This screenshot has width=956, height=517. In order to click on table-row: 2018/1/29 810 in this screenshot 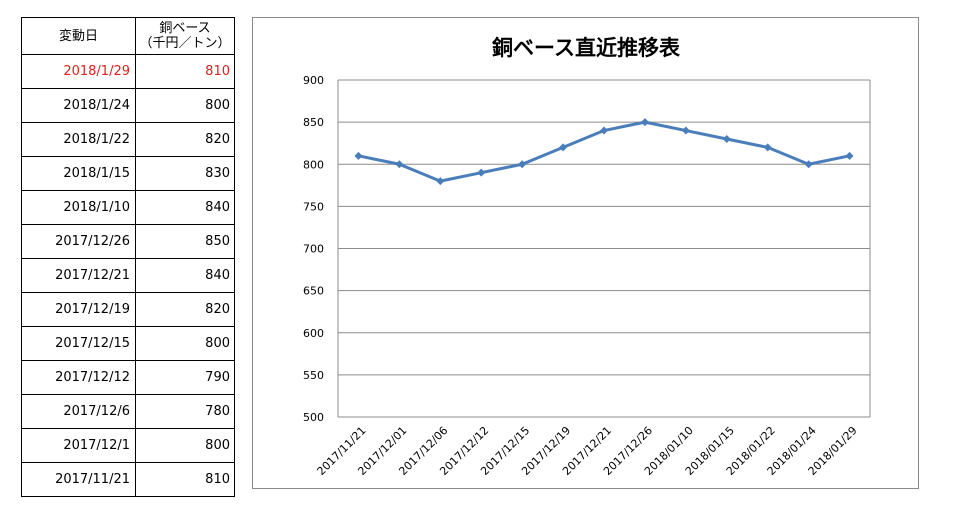, I will do `click(128, 71)`.